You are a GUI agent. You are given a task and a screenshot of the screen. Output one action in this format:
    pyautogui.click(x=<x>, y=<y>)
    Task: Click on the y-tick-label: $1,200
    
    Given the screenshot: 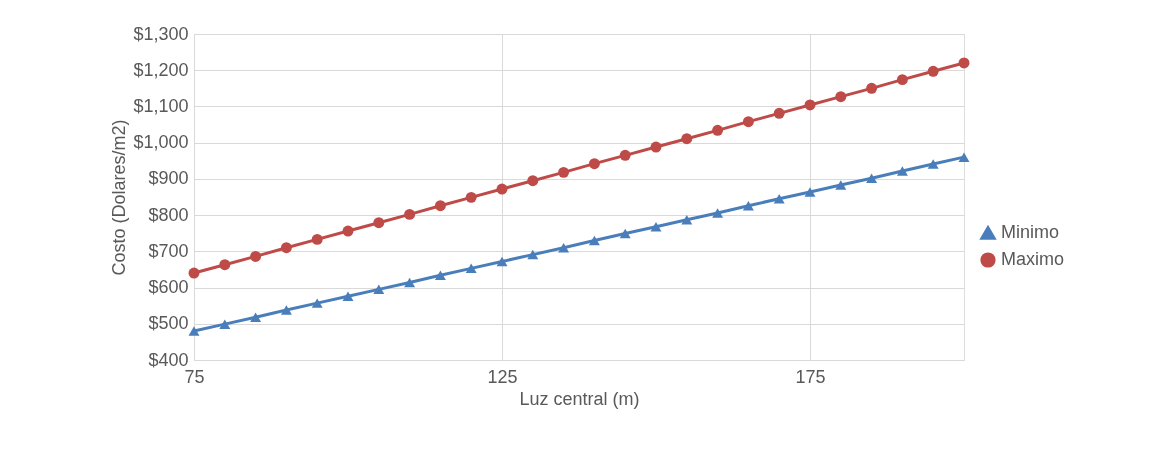 What is the action you would take?
    pyautogui.click(x=161, y=69)
    